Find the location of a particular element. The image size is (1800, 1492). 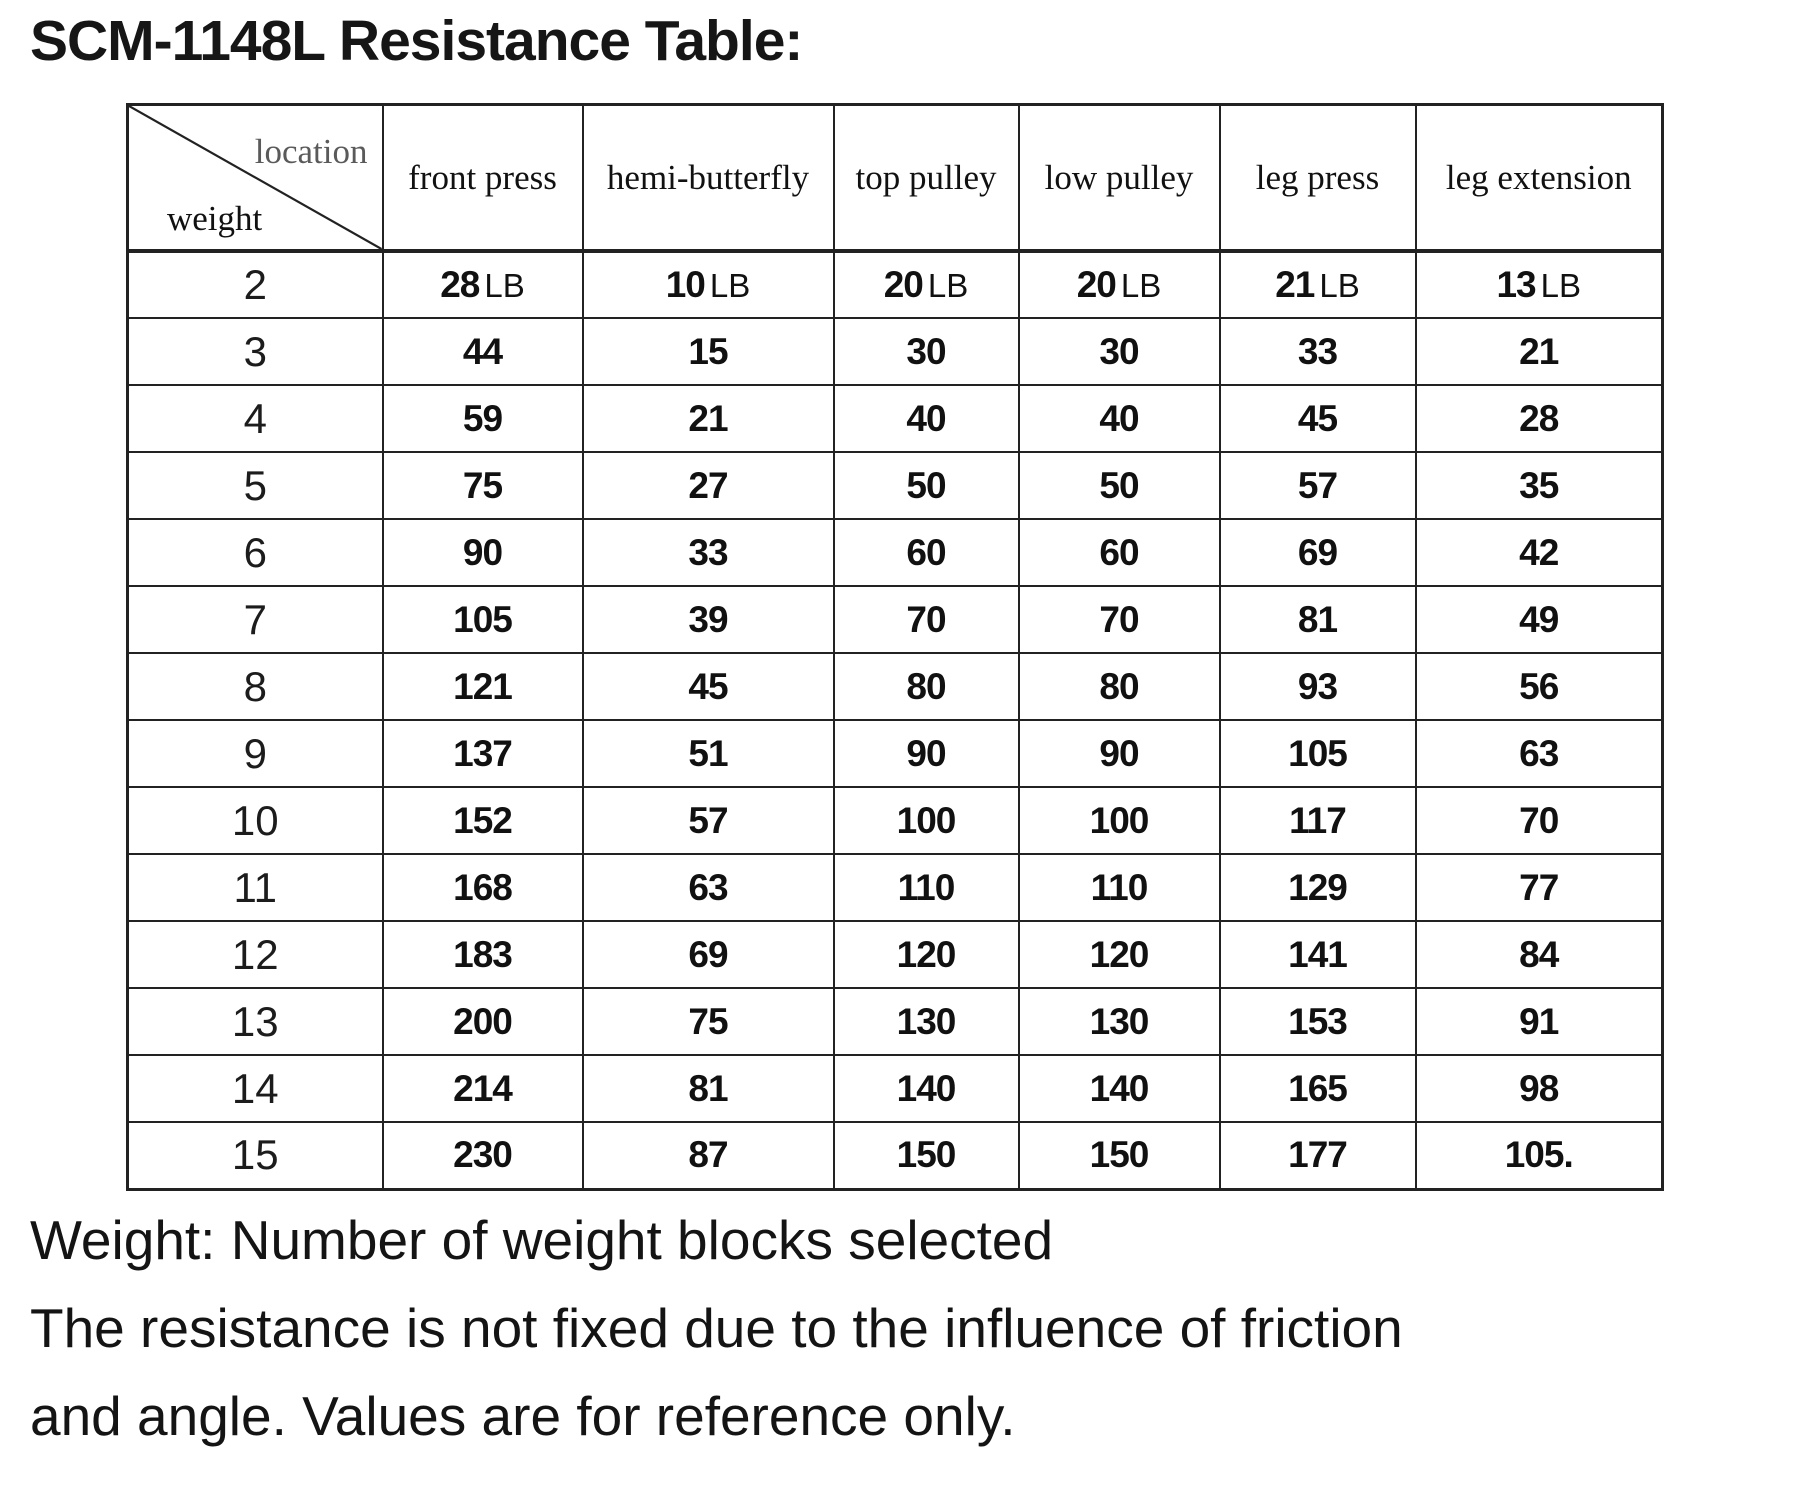

resistance-value-cell: 200 is located at coordinates (482, 1021).